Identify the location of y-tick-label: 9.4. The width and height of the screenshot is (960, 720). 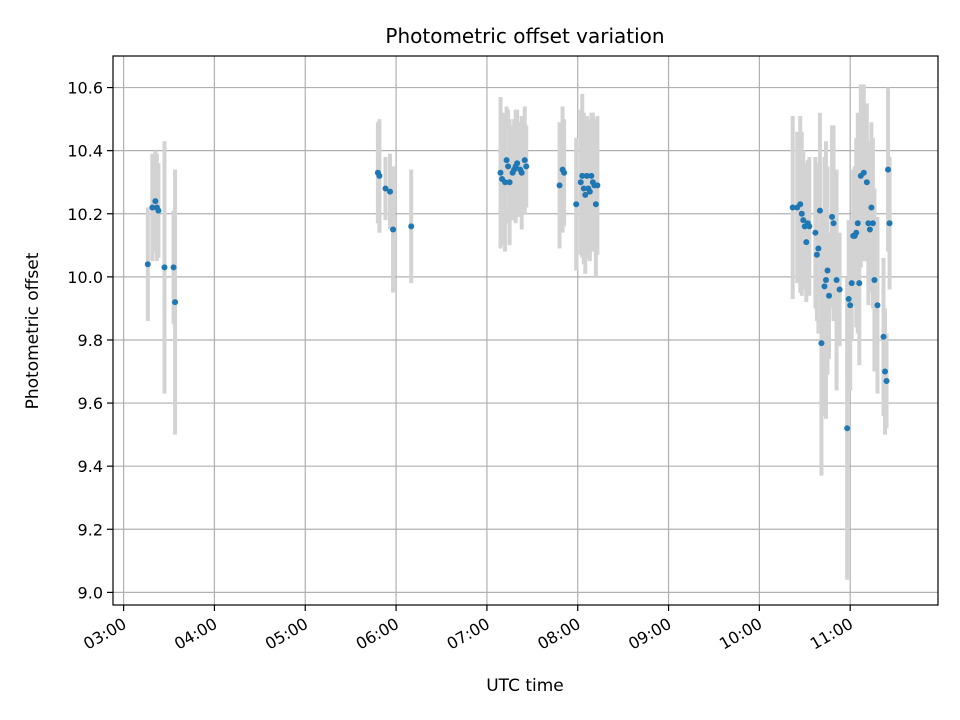
(90, 466).